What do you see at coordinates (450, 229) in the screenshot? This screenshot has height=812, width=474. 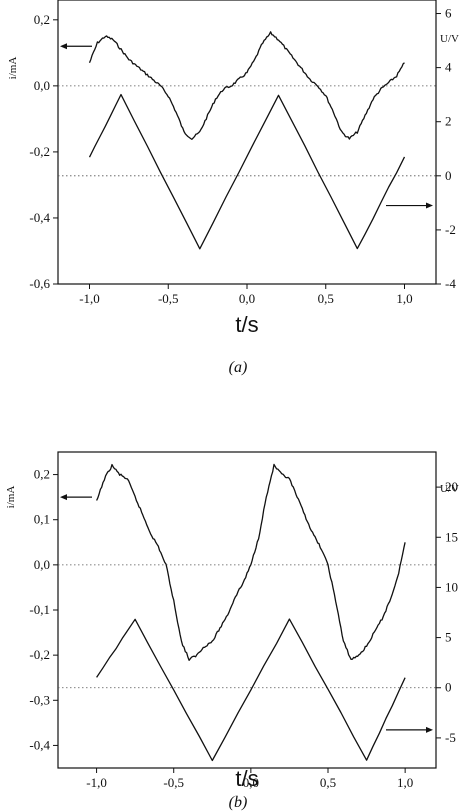 I see `y2-tick-label: -2` at bounding box center [450, 229].